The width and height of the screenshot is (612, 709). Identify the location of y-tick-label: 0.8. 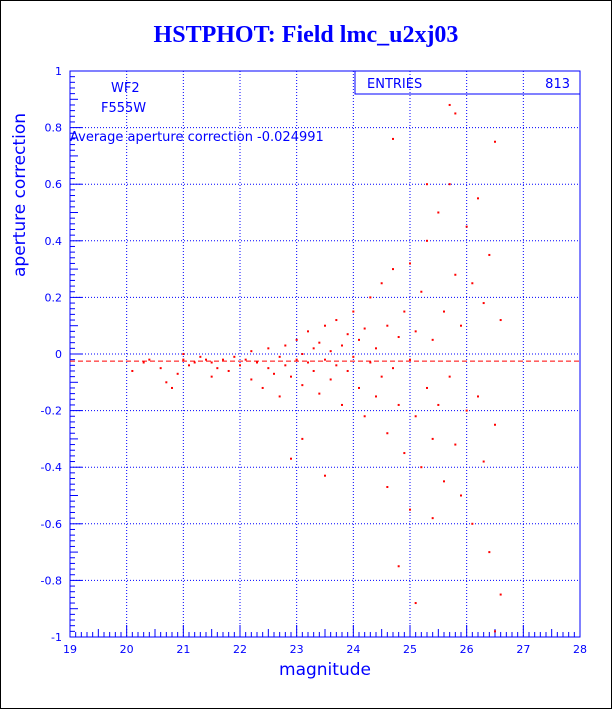
(54, 128).